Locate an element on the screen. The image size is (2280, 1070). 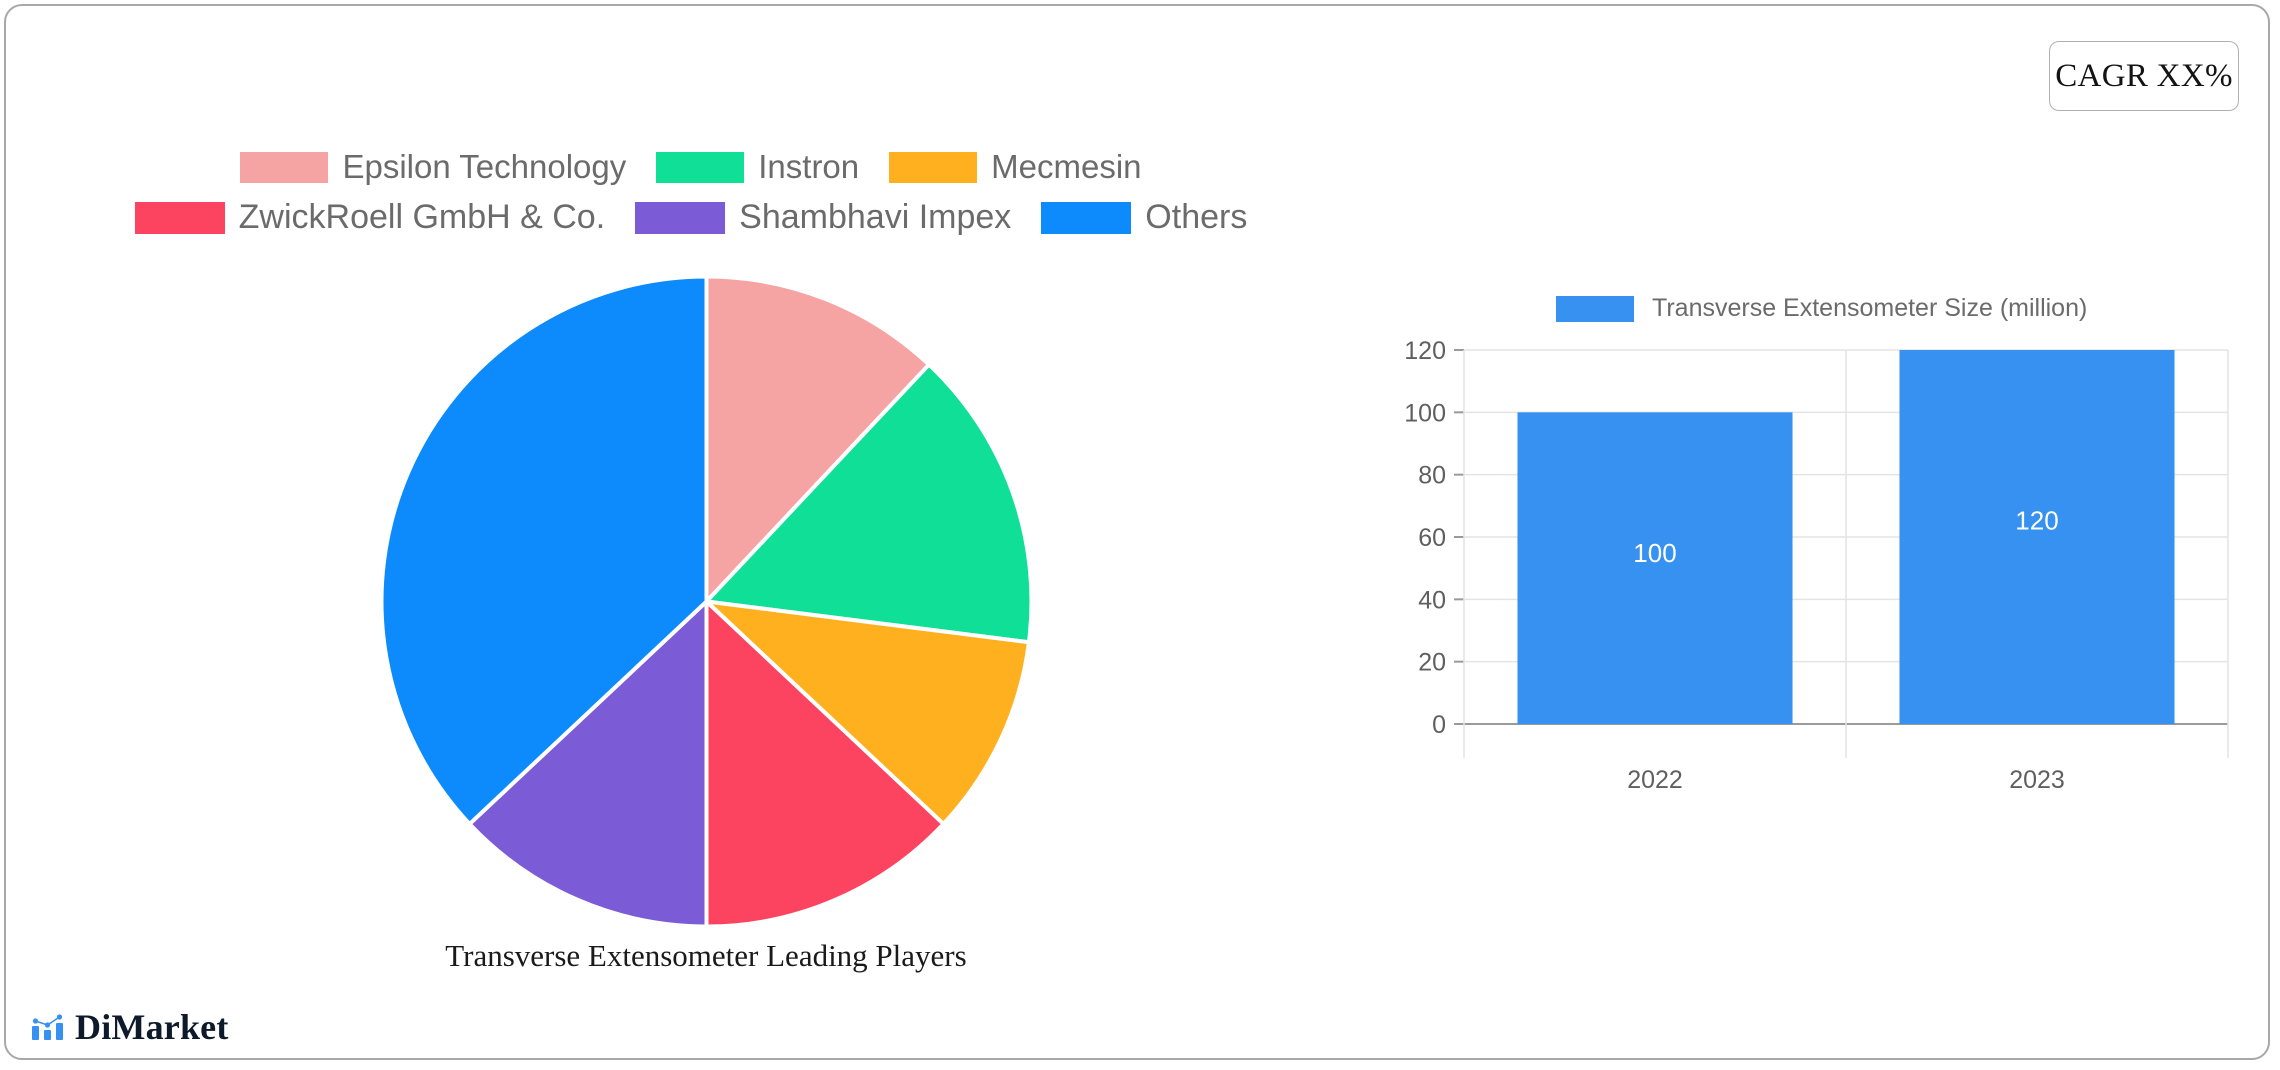
y-tick-label: 0 is located at coordinates (1439, 725).